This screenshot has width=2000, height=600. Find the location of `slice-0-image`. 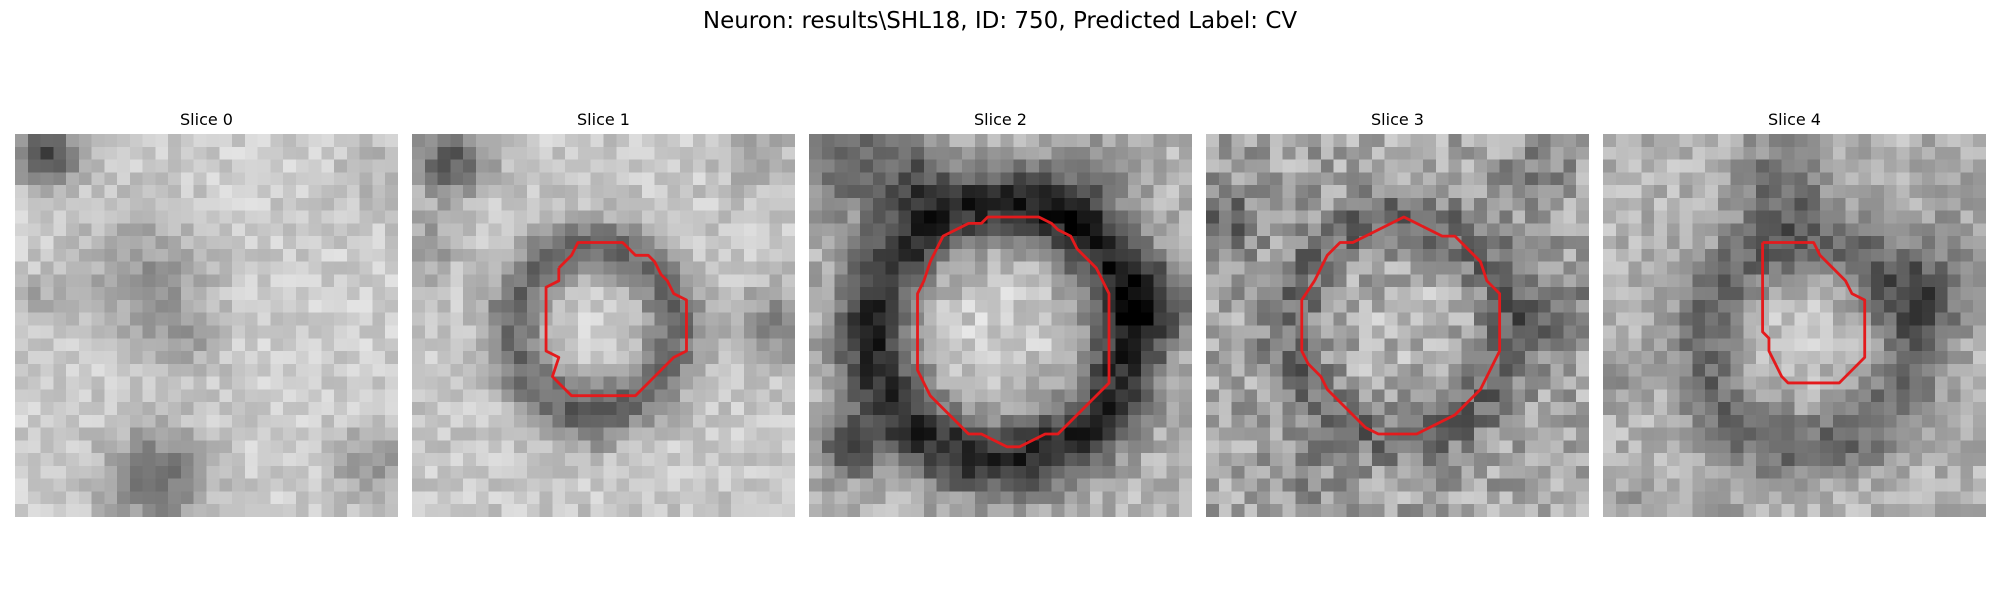

slice-0-image is located at coordinates (206, 325).